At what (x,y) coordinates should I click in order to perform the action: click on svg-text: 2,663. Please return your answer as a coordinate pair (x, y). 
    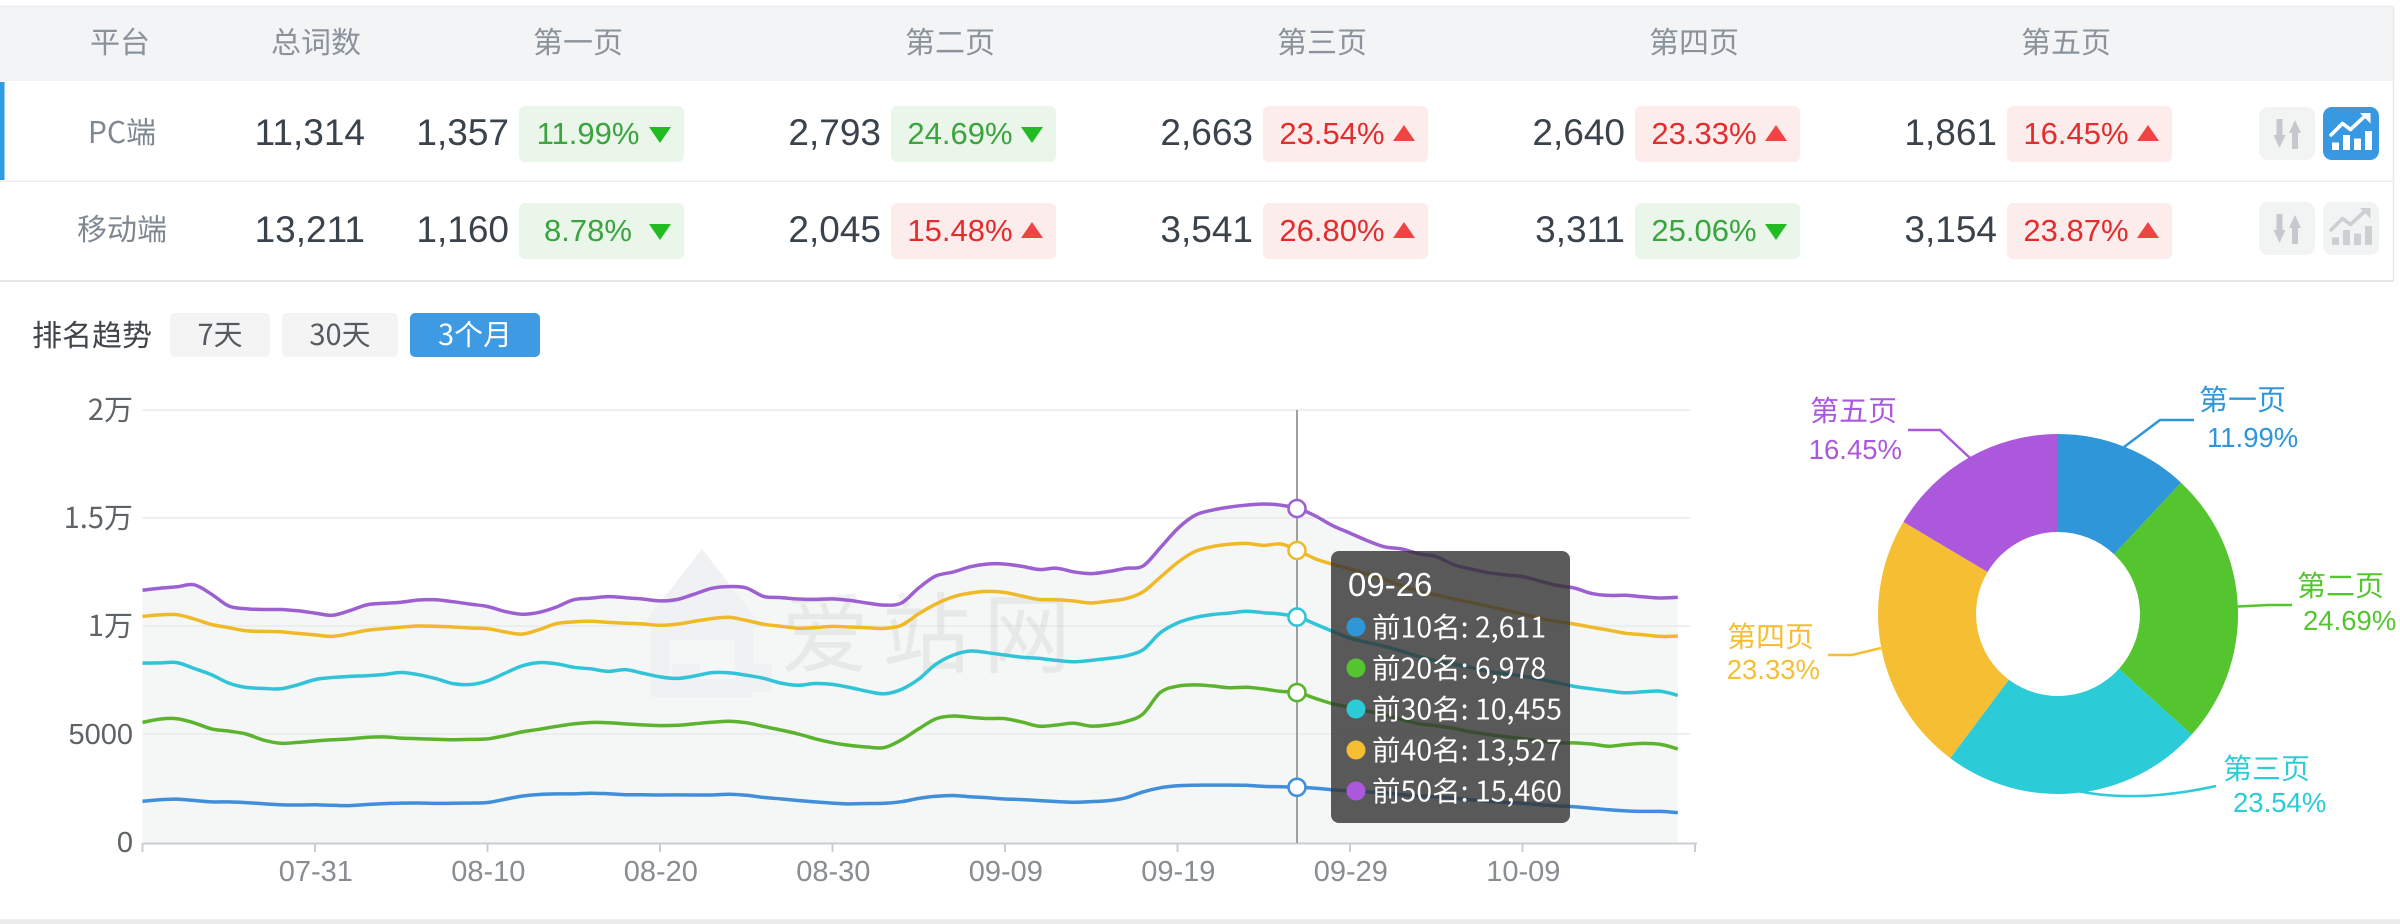
    Looking at the image, I should click on (1206, 132).